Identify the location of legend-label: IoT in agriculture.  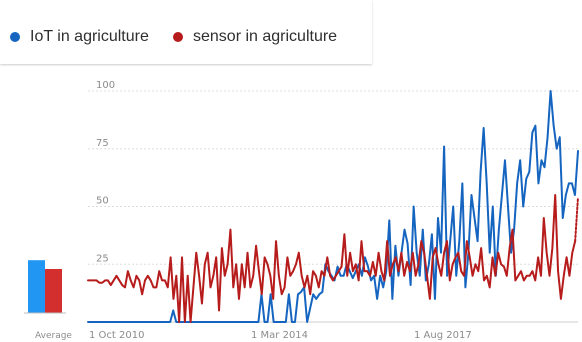
(89, 36).